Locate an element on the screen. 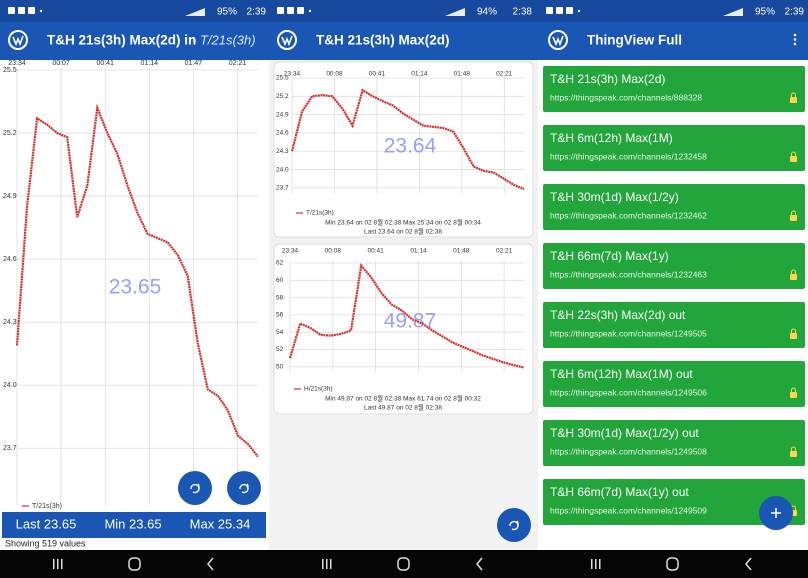 The width and height of the screenshot is (808, 578). y-tick-label: 60 is located at coordinates (280, 280).